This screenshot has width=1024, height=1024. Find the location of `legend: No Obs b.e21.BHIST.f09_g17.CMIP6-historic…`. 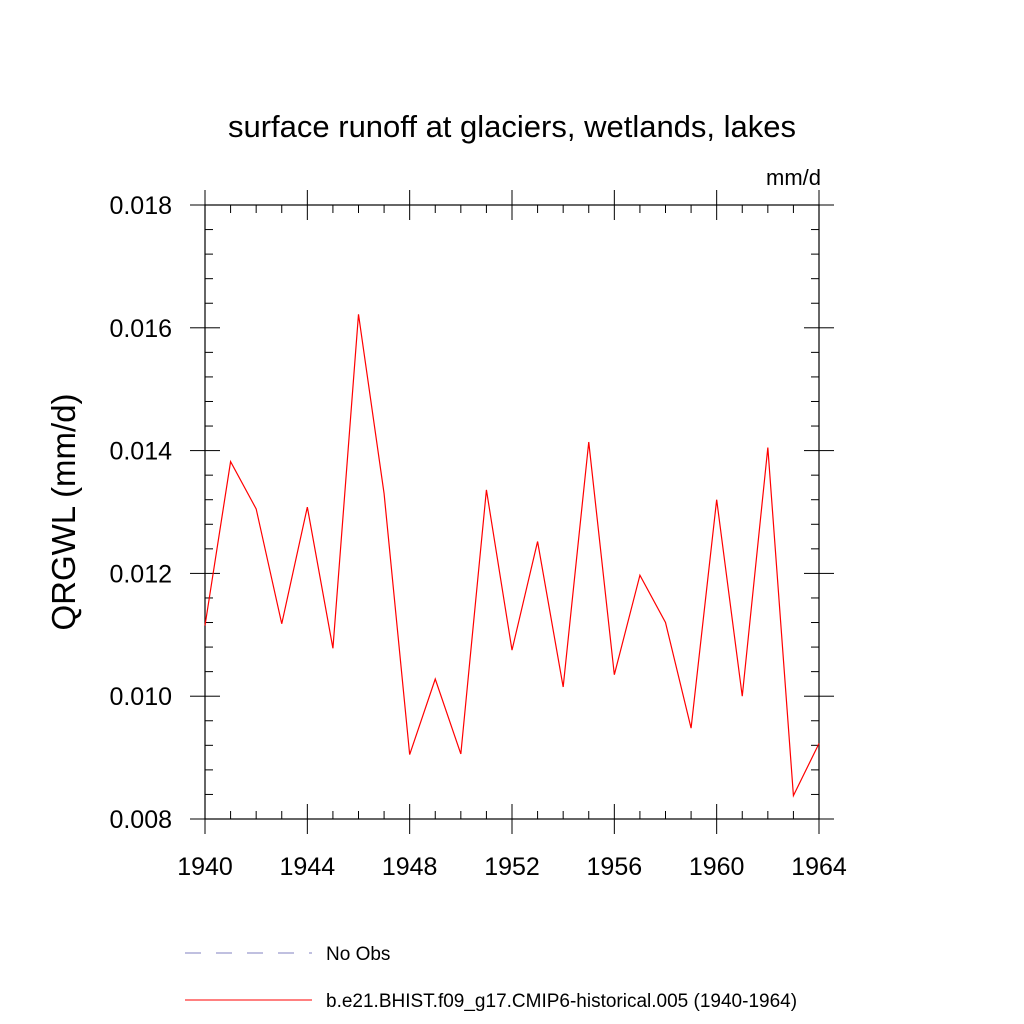

legend: No Obs b.e21.BHIST.f09_g17.CMIP6-historic… is located at coordinates (491, 978).